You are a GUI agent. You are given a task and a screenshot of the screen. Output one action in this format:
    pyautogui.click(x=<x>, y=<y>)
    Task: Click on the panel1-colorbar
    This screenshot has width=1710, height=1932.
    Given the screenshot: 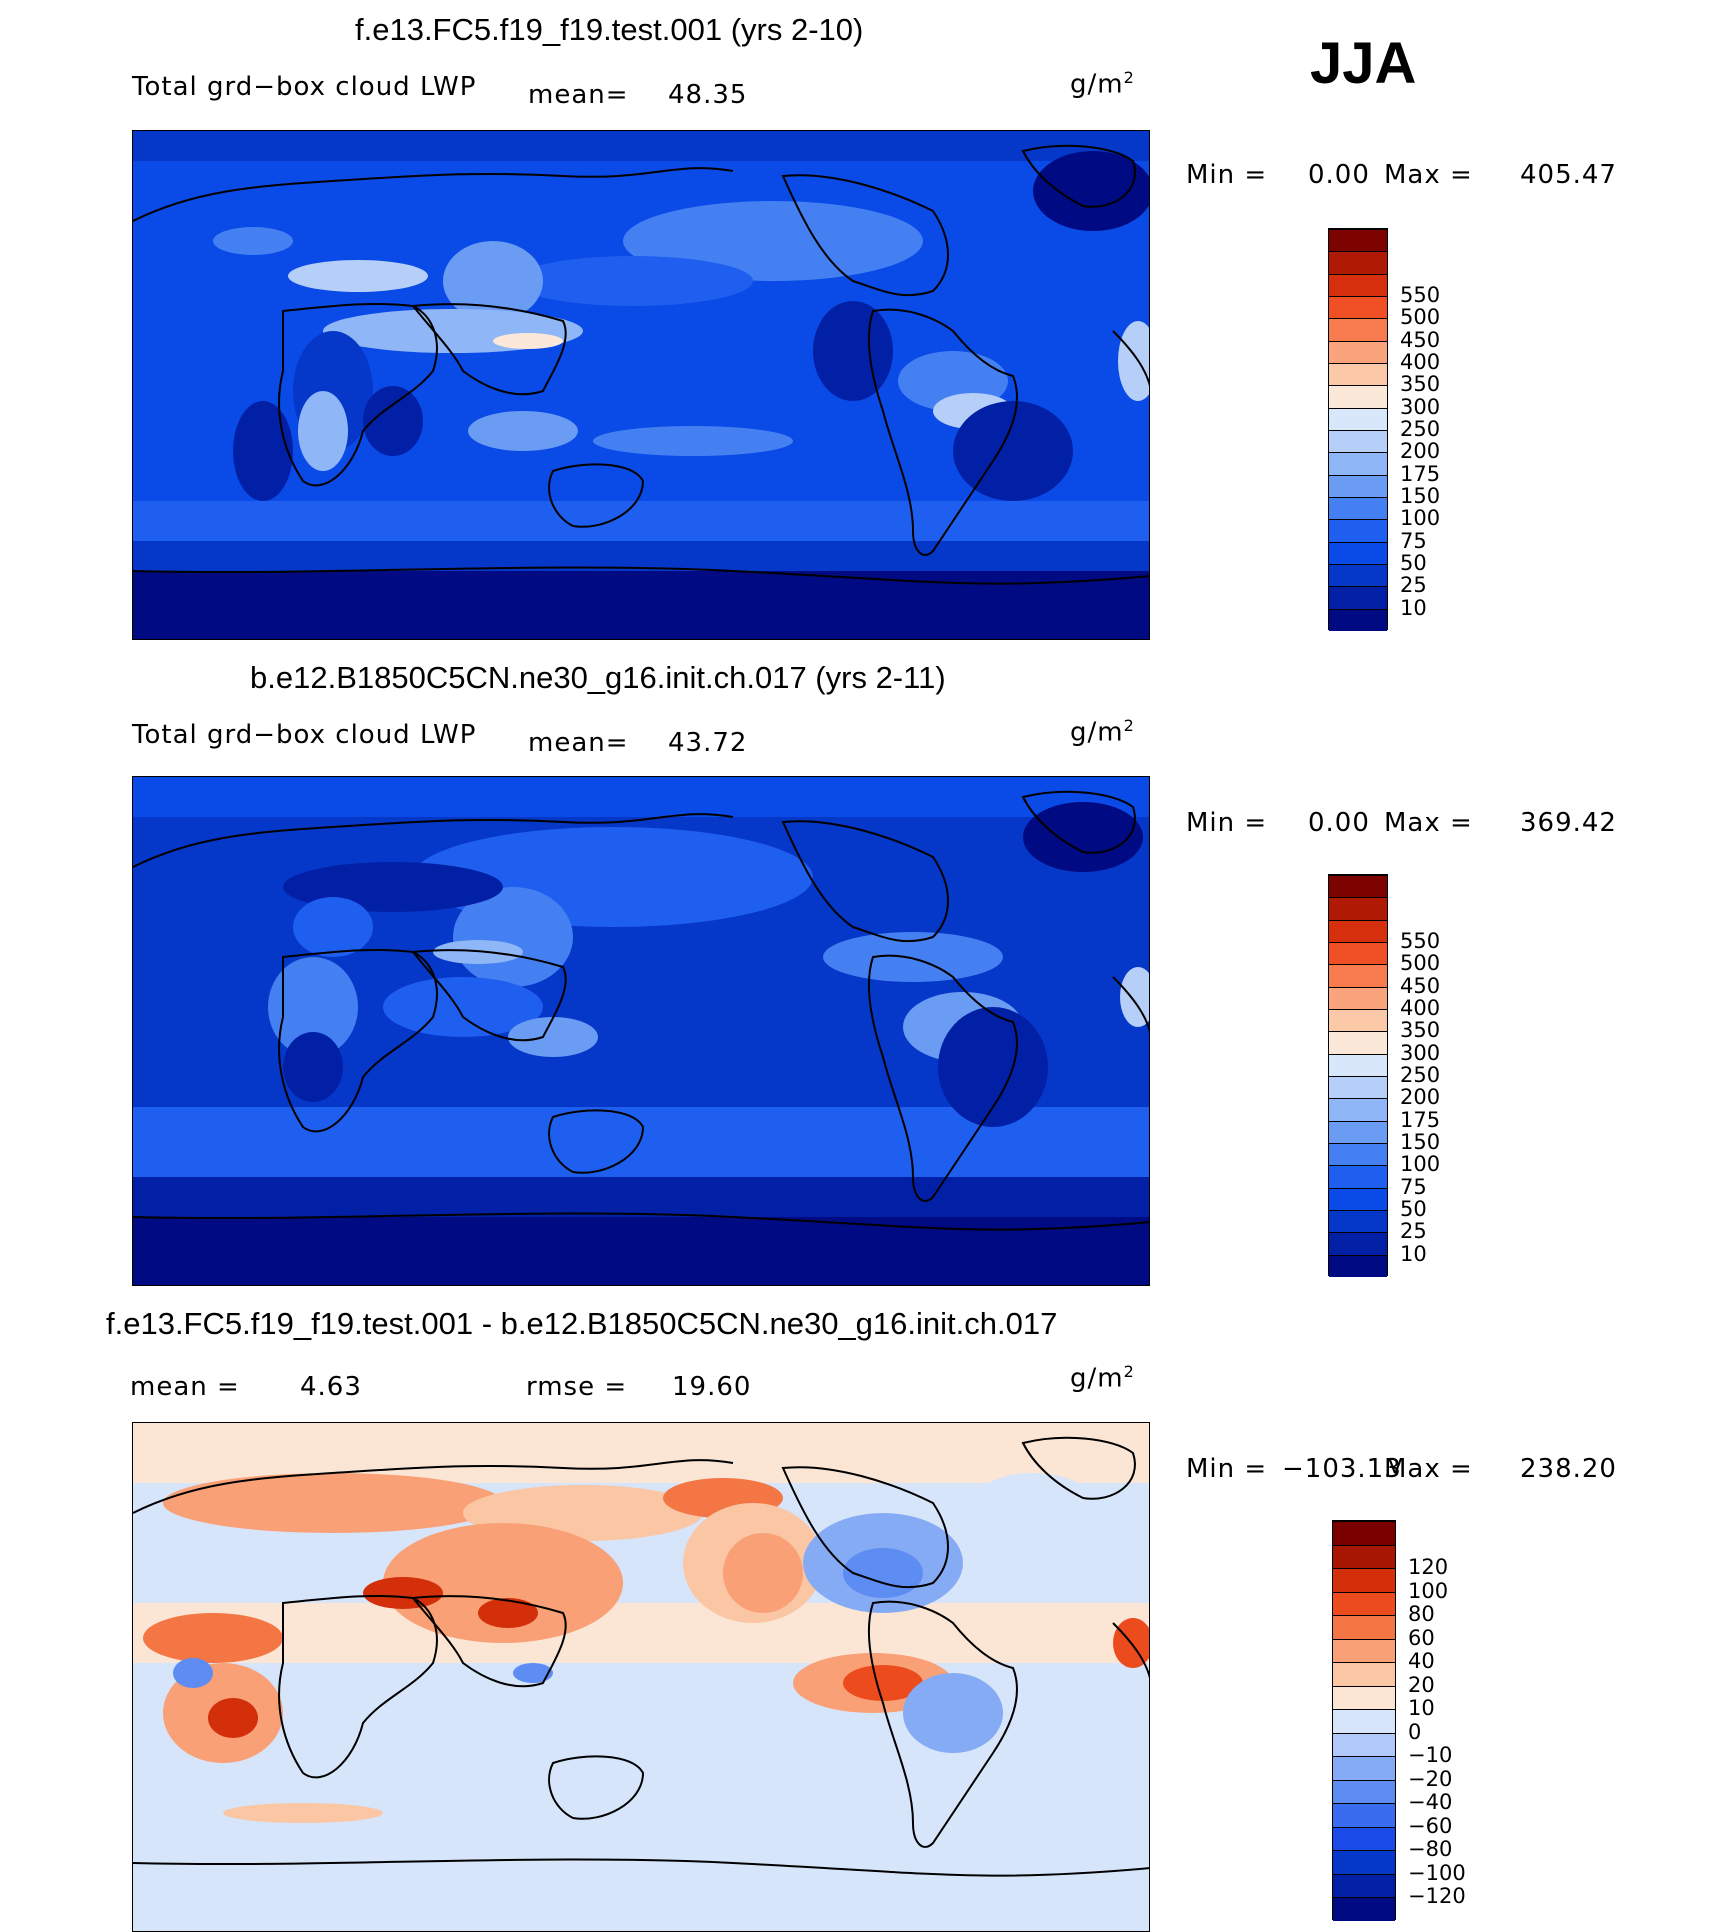 What is the action you would take?
    pyautogui.click(x=1358, y=429)
    